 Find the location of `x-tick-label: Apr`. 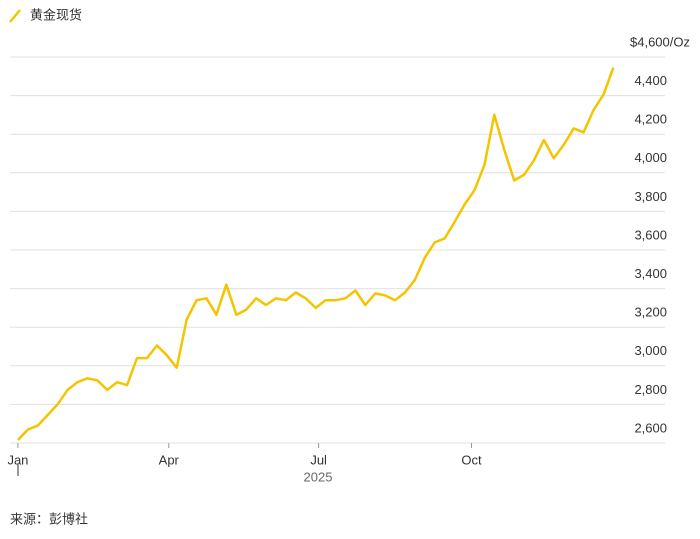

x-tick-label: Apr is located at coordinates (169, 459).